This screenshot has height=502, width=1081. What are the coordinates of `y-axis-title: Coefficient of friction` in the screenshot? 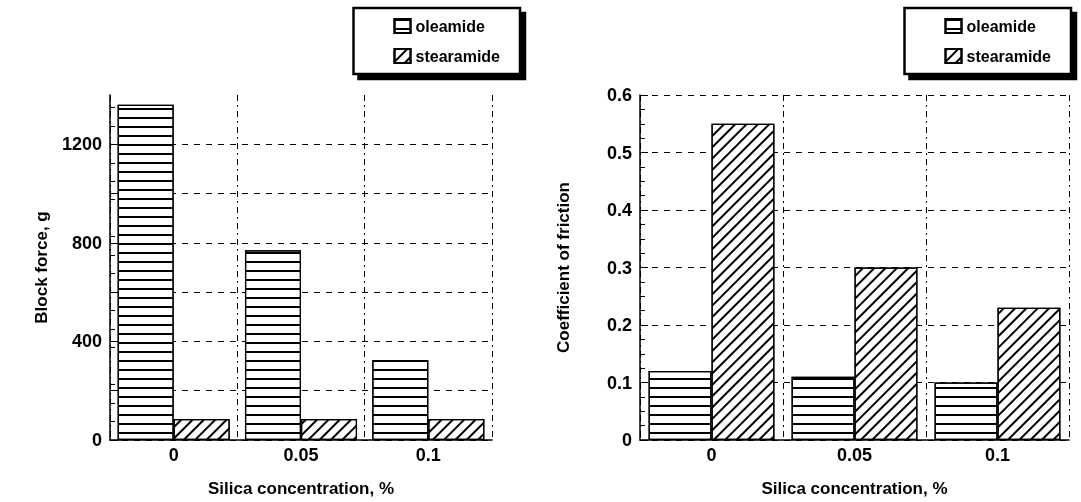 It's located at (563, 267).